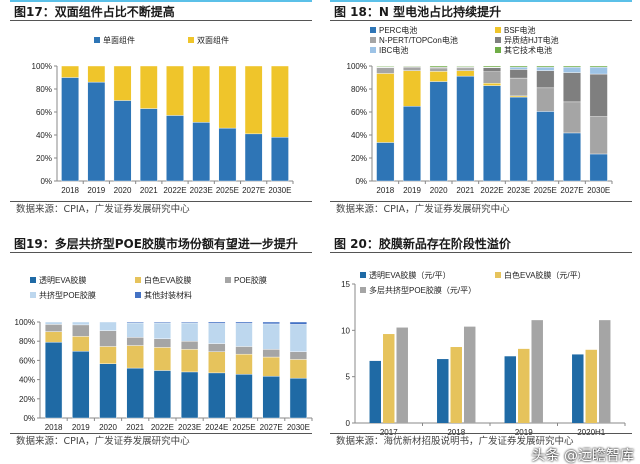 Image resolution: width=640 pixels, height=464 pixels. What do you see at coordinates (412, 190) in the screenshot?
I see `x-tick-label: 2019` at bounding box center [412, 190].